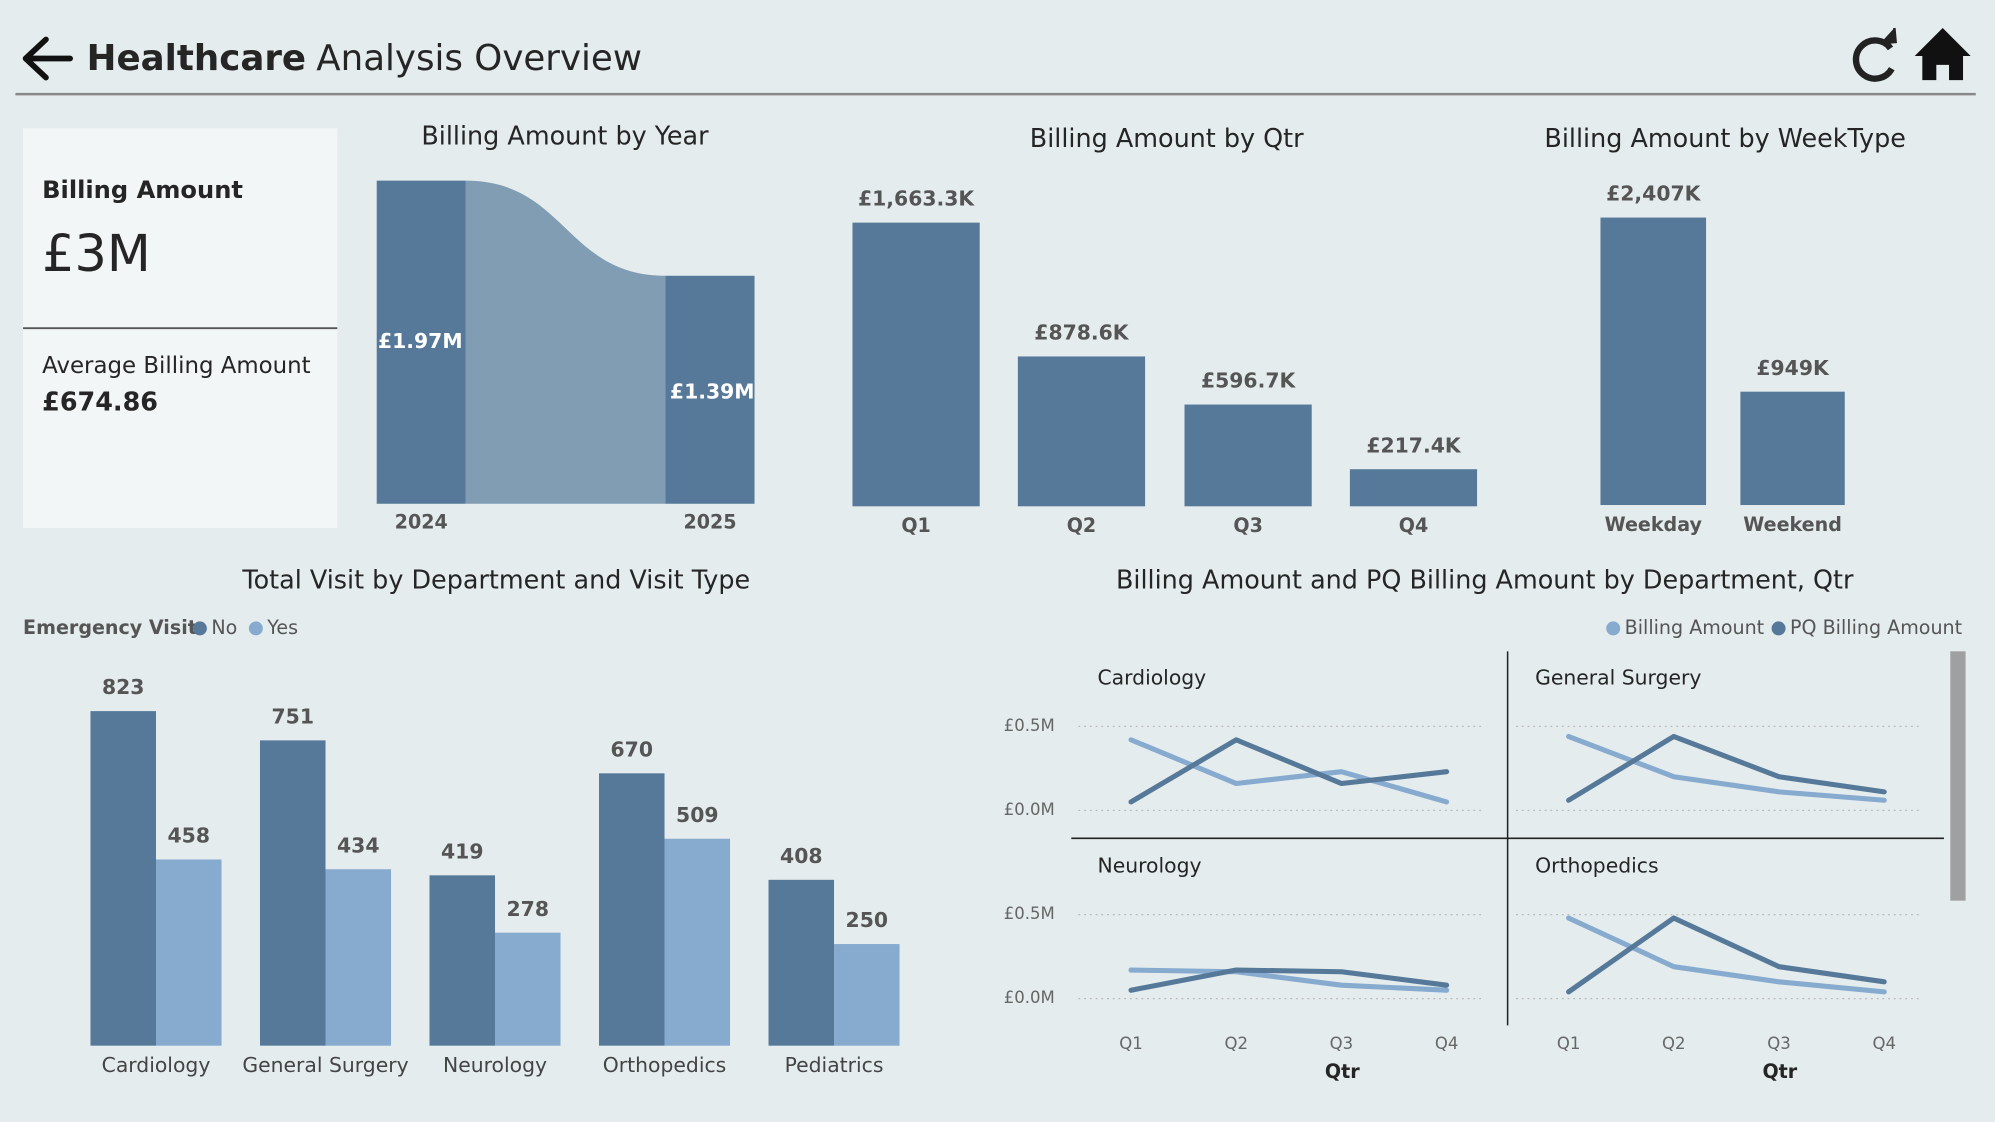 Image resolution: width=1995 pixels, height=1122 pixels. I want to click on chart-title: Billing Amount by Year, so click(565, 135).